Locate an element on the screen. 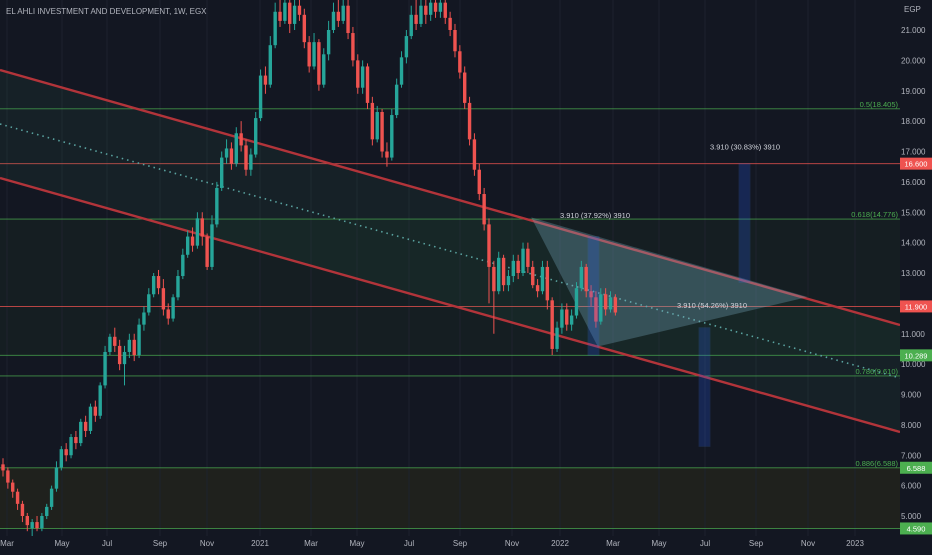 Image resolution: width=932 pixels, height=555 pixels. price-badge-label: 6.588 is located at coordinates (916, 468).